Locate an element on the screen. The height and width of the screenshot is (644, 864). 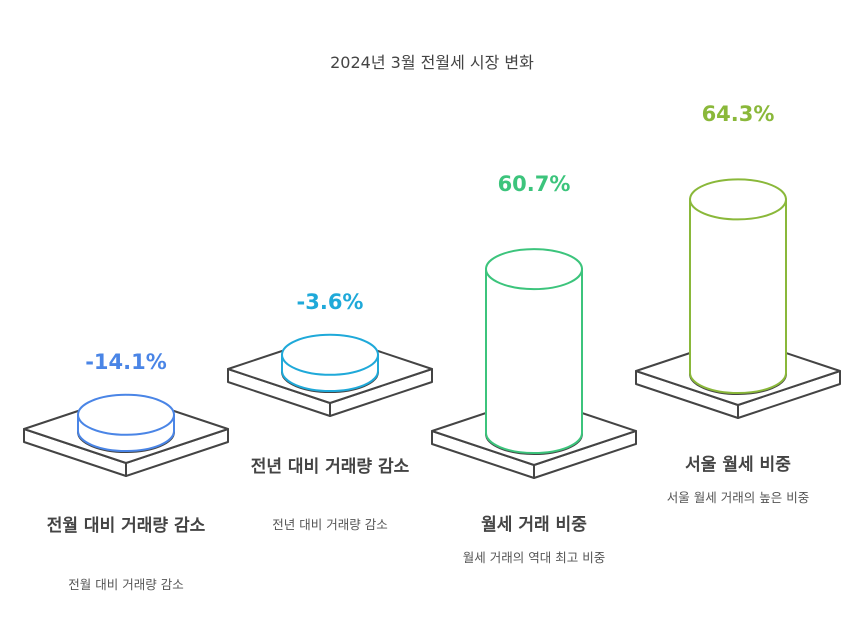
heading-2: 전년 대비 거래량 감소 is located at coordinates (330, 467).